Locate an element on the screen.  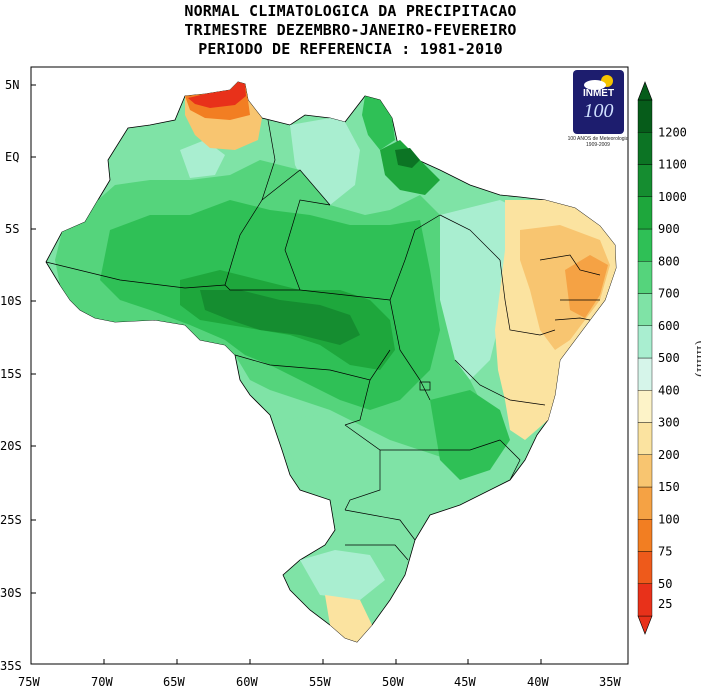
lon-tick-labels: 75W 70W 65W 60W 55W 50W 45W 40W 35W is located at coordinates (319, 682).